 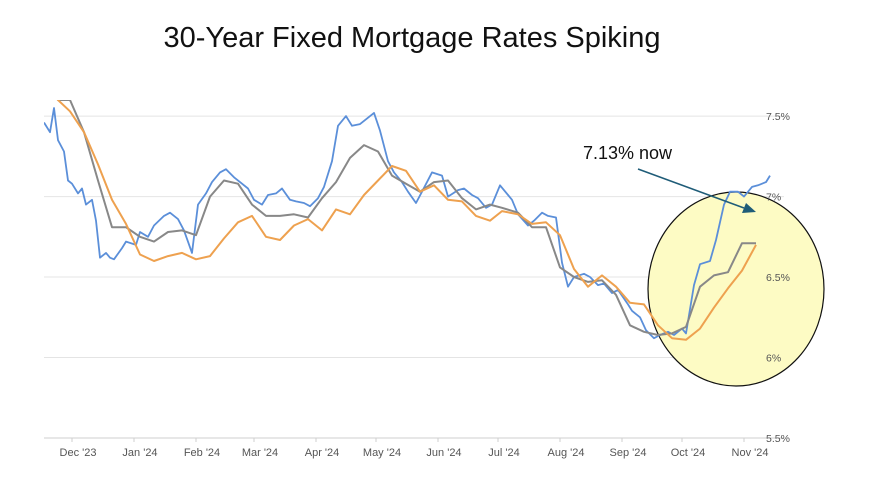 I want to click on x-tick-label: Oct '24, so click(x=688, y=453).